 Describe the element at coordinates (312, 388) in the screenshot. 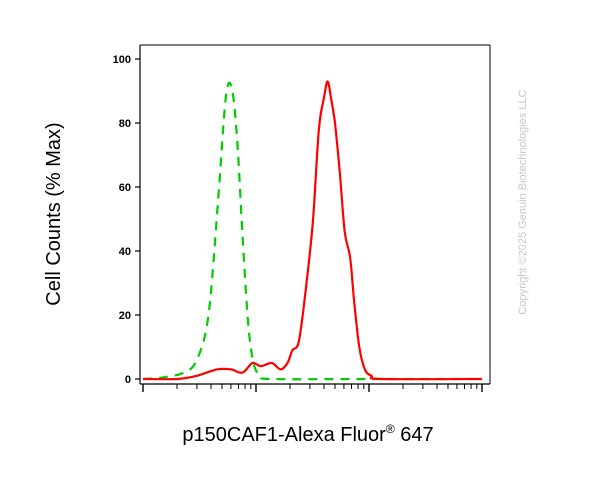

I see `x-ticks` at that location.